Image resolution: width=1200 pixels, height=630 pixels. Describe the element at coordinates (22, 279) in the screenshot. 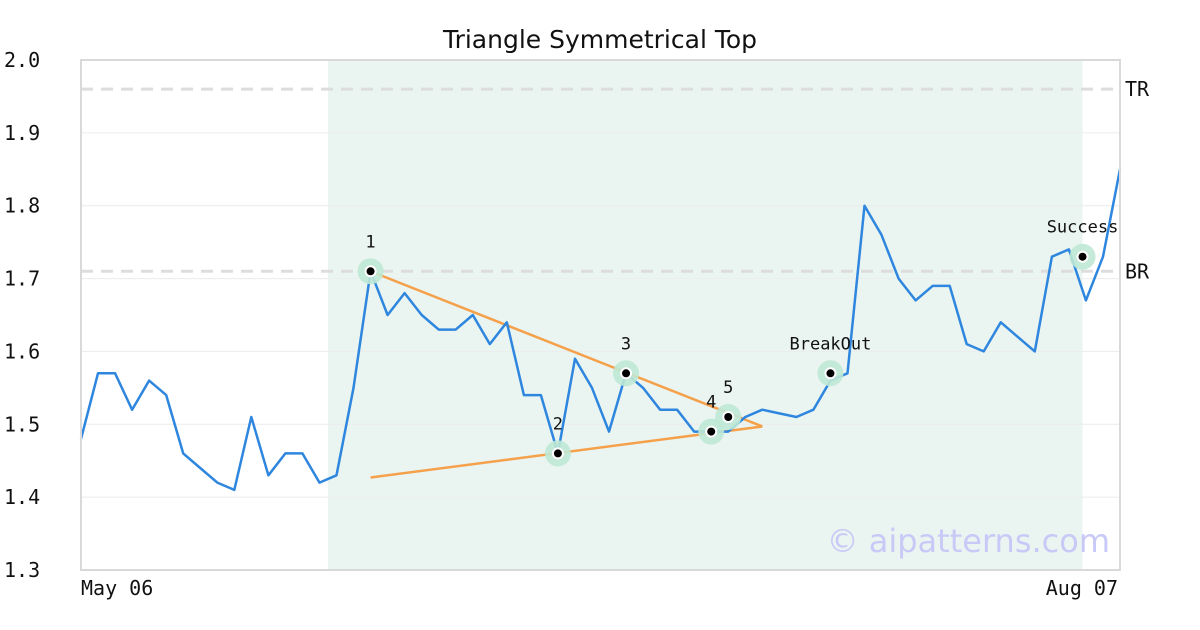

I see `y-tick-label: 1.7` at that location.